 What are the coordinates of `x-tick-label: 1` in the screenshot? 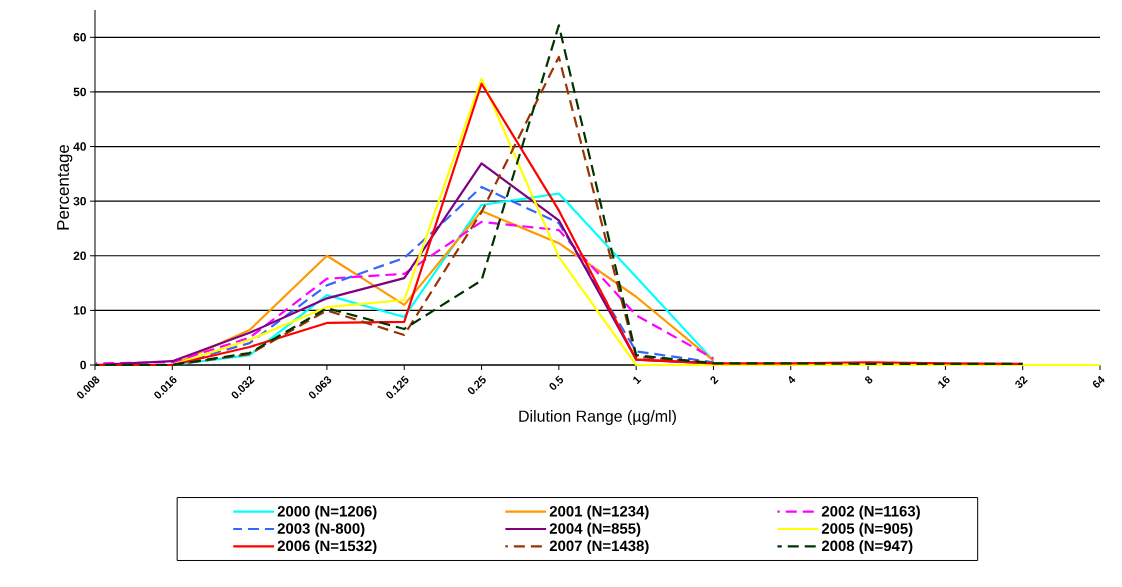 It's located at (637, 380).